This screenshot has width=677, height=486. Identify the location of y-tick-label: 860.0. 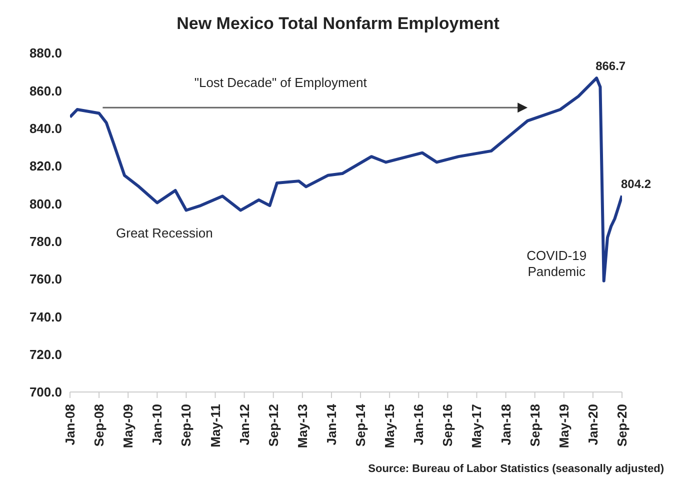
(45, 90).